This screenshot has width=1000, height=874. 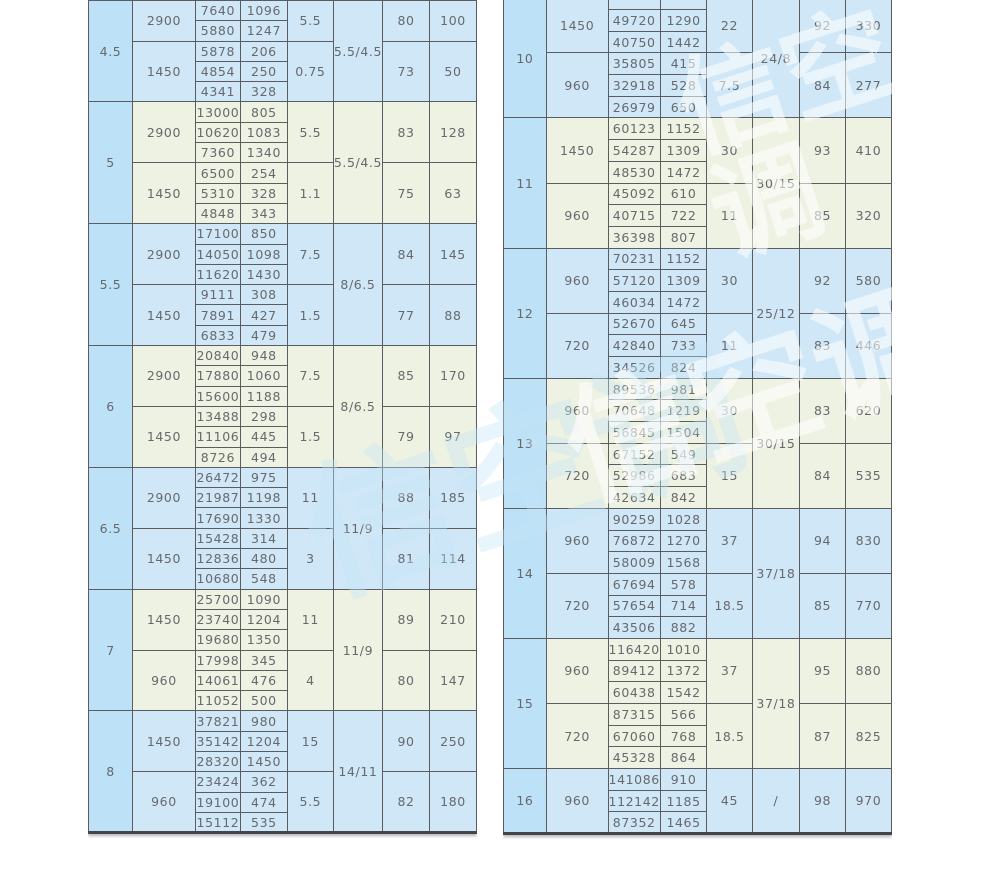 I want to click on table-row: 60438 1542, so click(x=698, y=692).